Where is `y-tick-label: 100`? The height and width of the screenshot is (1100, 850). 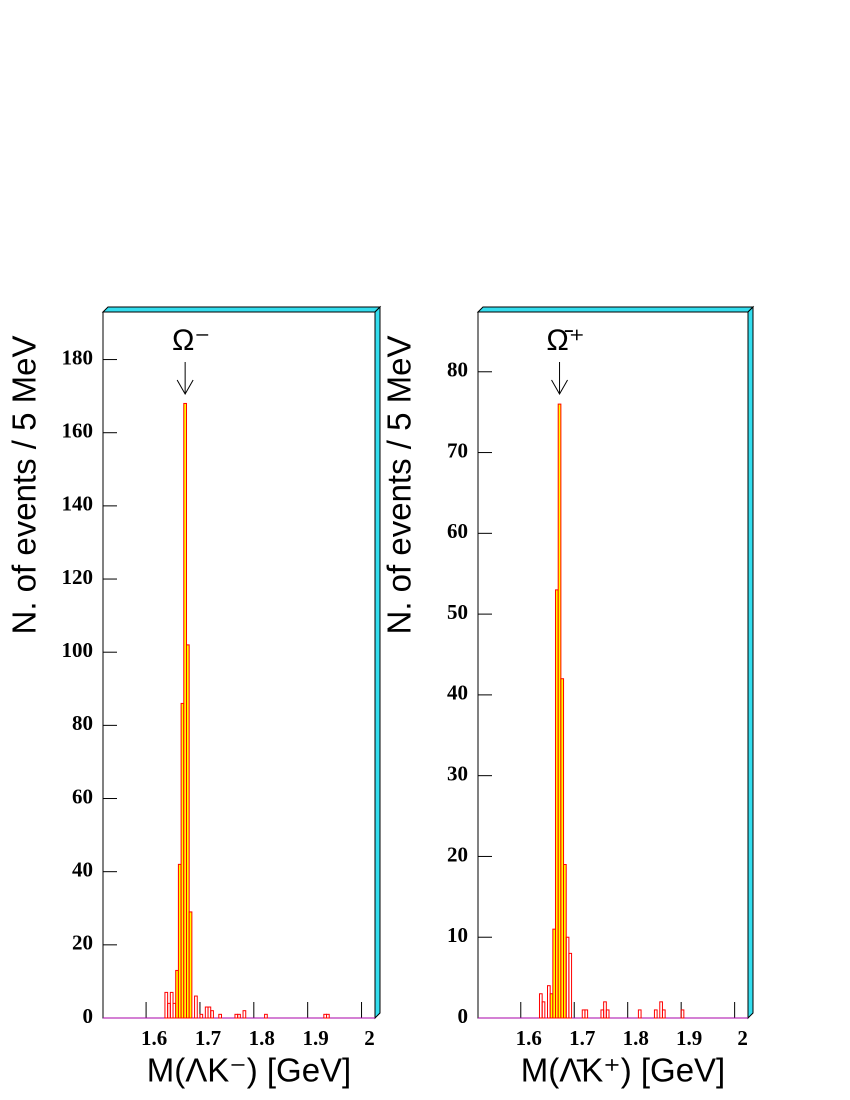
y-tick-label: 100 is located at coordinates (78, 650).